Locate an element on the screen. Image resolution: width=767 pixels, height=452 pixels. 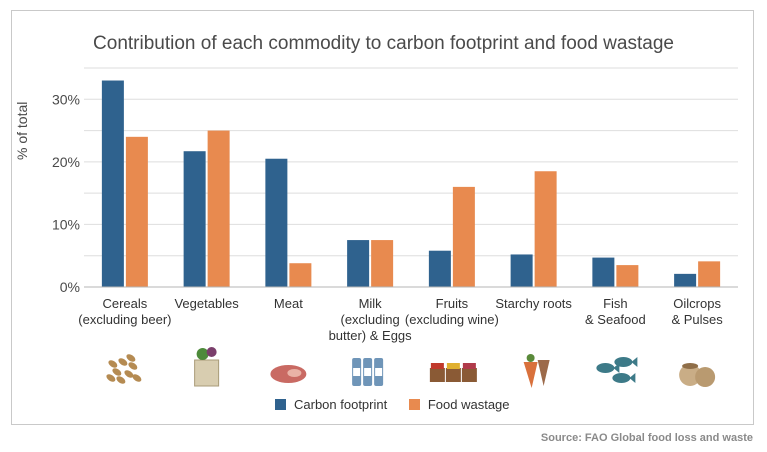
x-tick-label: Oilcrops is located at coordinates (697, 303).